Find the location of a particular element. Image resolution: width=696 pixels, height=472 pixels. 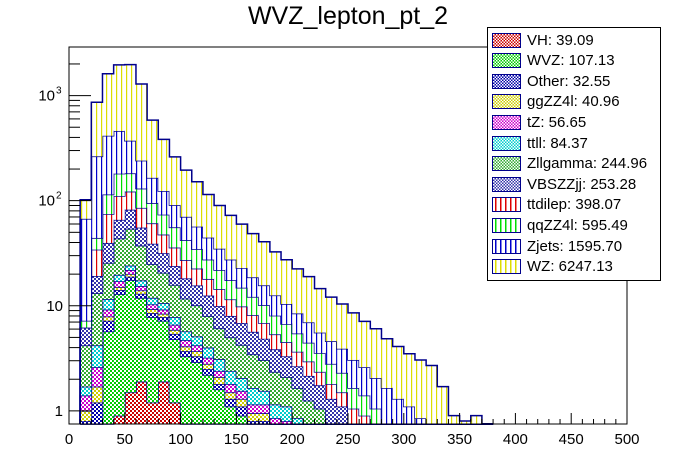

x-tick-label: 0 is located at coordinates (69, 439).